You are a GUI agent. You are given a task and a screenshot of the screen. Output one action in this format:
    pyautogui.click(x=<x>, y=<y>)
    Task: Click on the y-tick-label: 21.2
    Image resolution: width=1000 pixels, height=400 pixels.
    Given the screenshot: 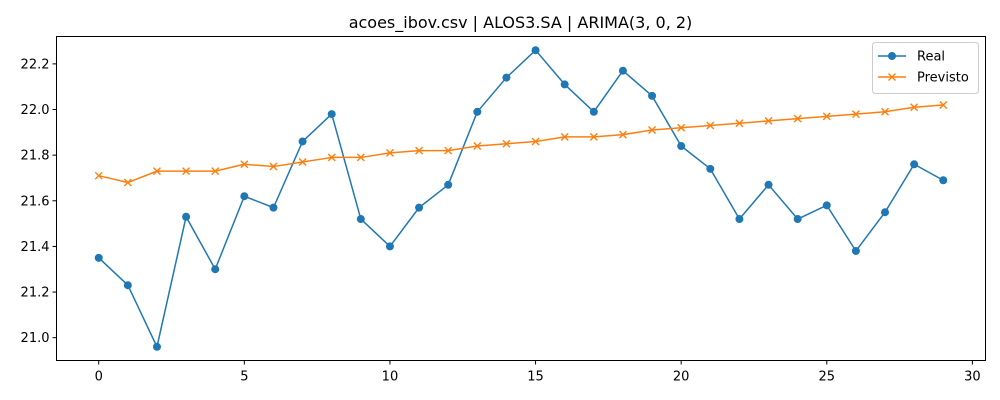 What is the action you would take?
    pyautogui.click(x=35, y=293)
    